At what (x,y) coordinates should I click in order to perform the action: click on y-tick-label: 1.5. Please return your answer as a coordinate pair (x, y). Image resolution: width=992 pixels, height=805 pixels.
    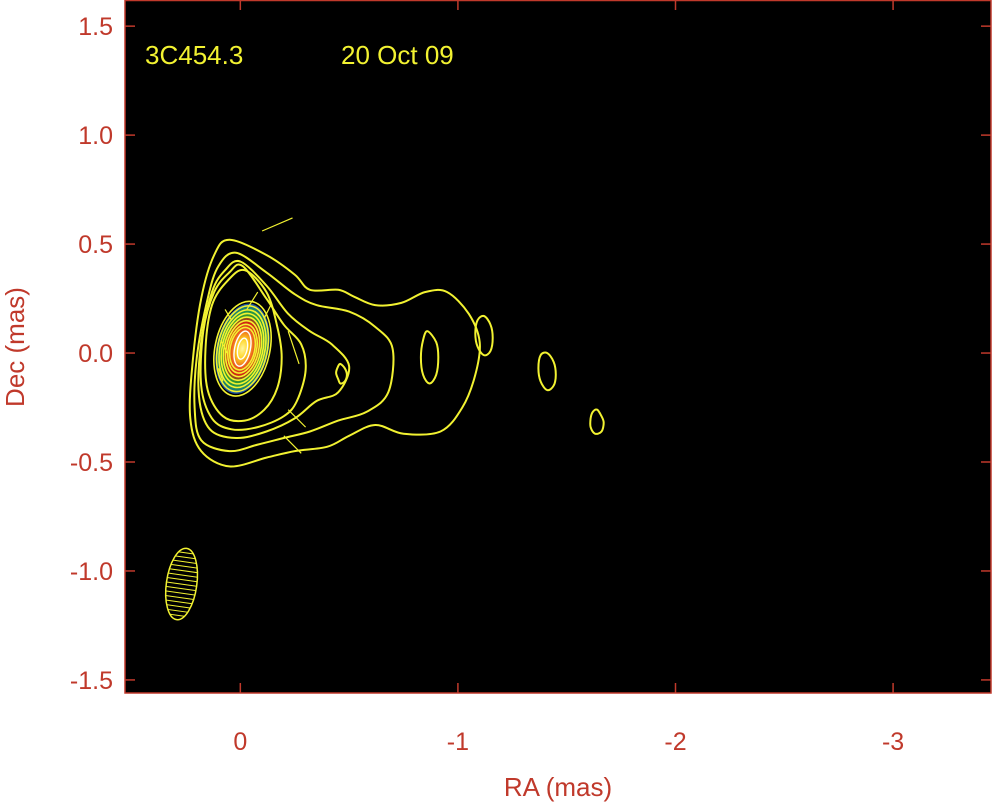
    Looking at the image, I should click on (95, 27).